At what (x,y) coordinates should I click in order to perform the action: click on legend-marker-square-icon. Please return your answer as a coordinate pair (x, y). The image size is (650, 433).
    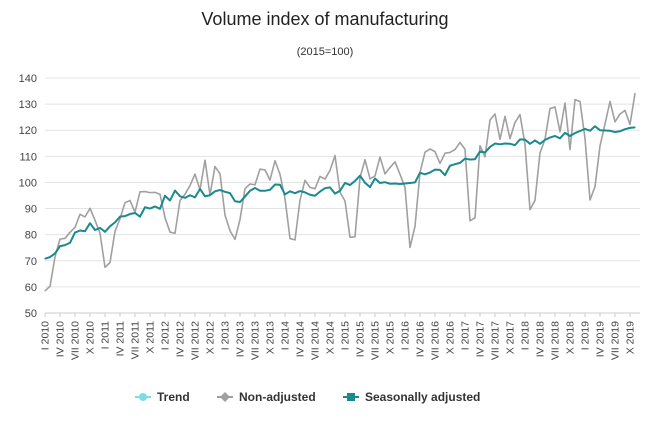
    Looking at the image, I should click on (351, 397).